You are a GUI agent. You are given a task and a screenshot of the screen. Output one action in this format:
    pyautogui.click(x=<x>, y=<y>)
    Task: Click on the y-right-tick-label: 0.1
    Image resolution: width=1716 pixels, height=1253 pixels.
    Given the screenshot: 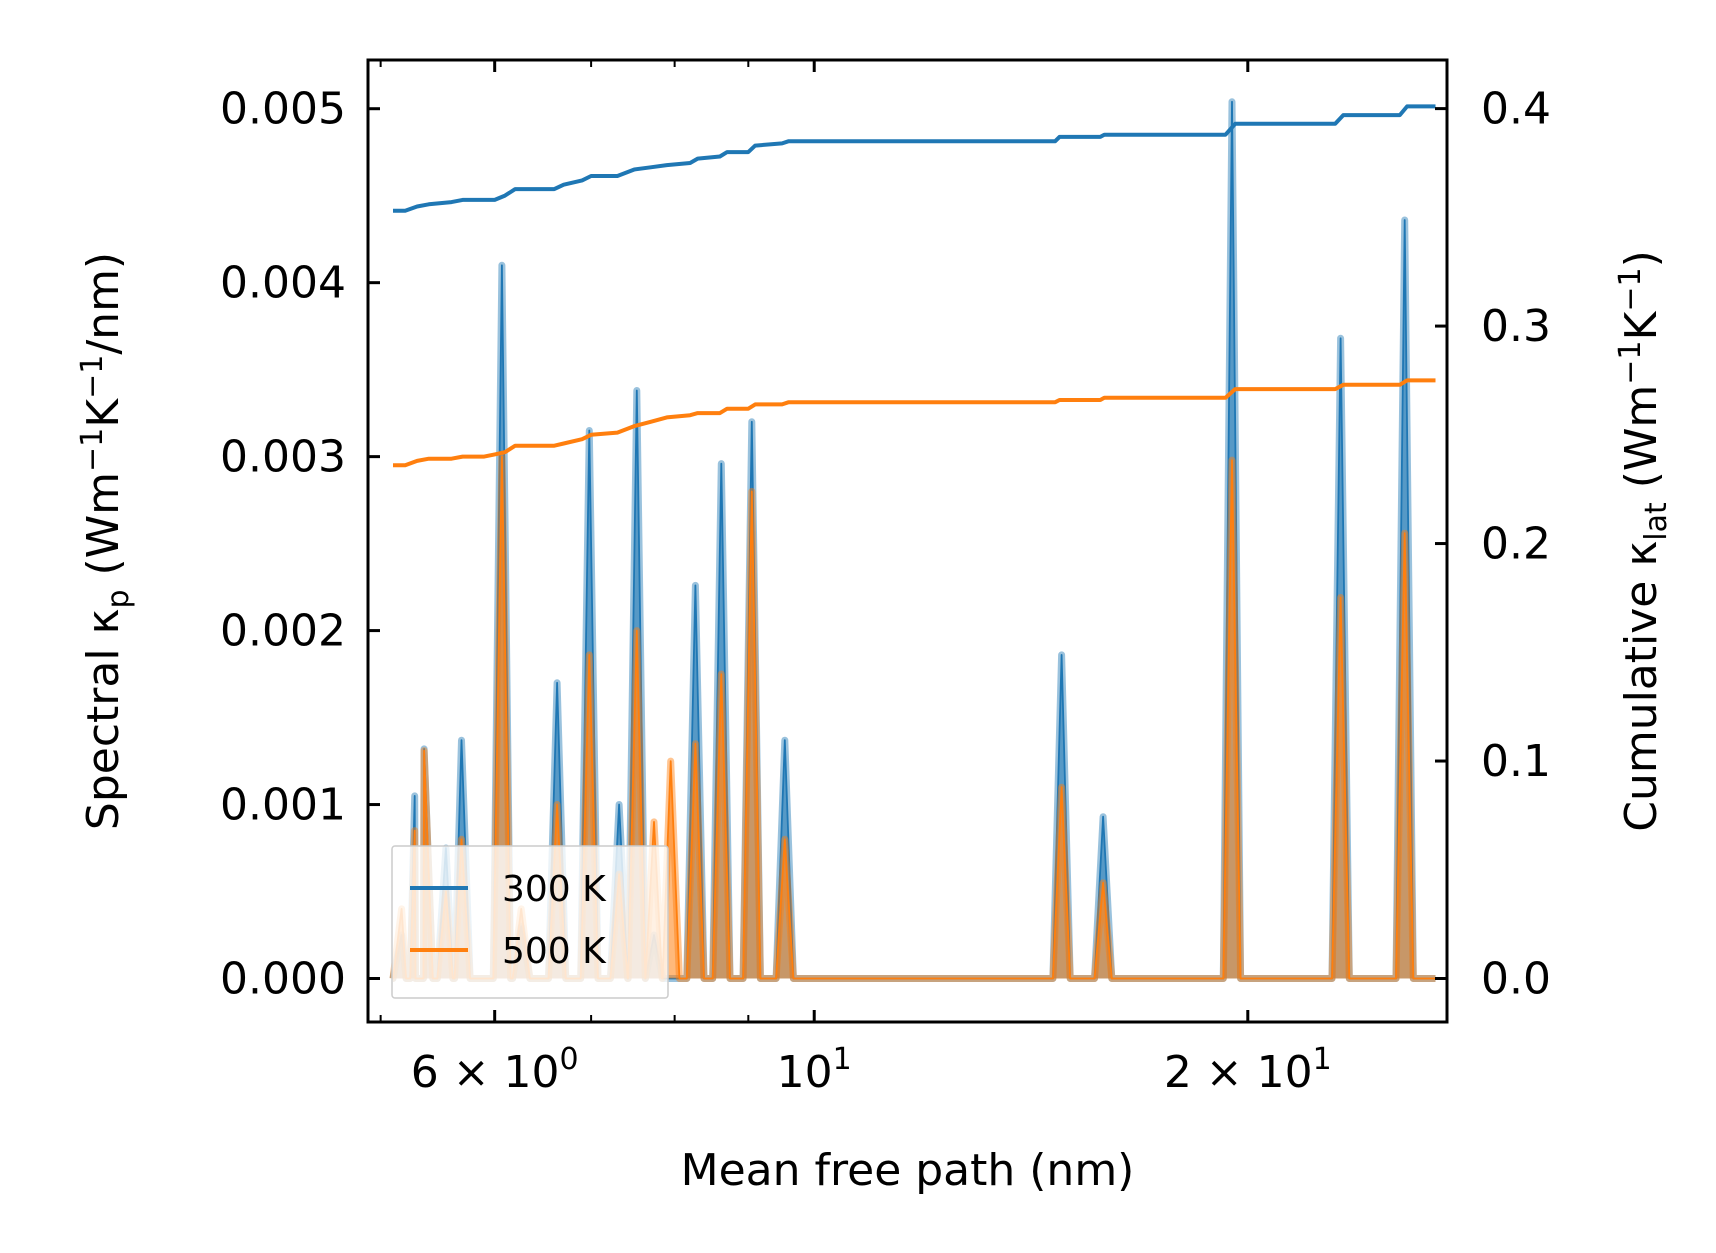 What is the action you would take?
    pyautogui.click(x=1516, y=761)
    